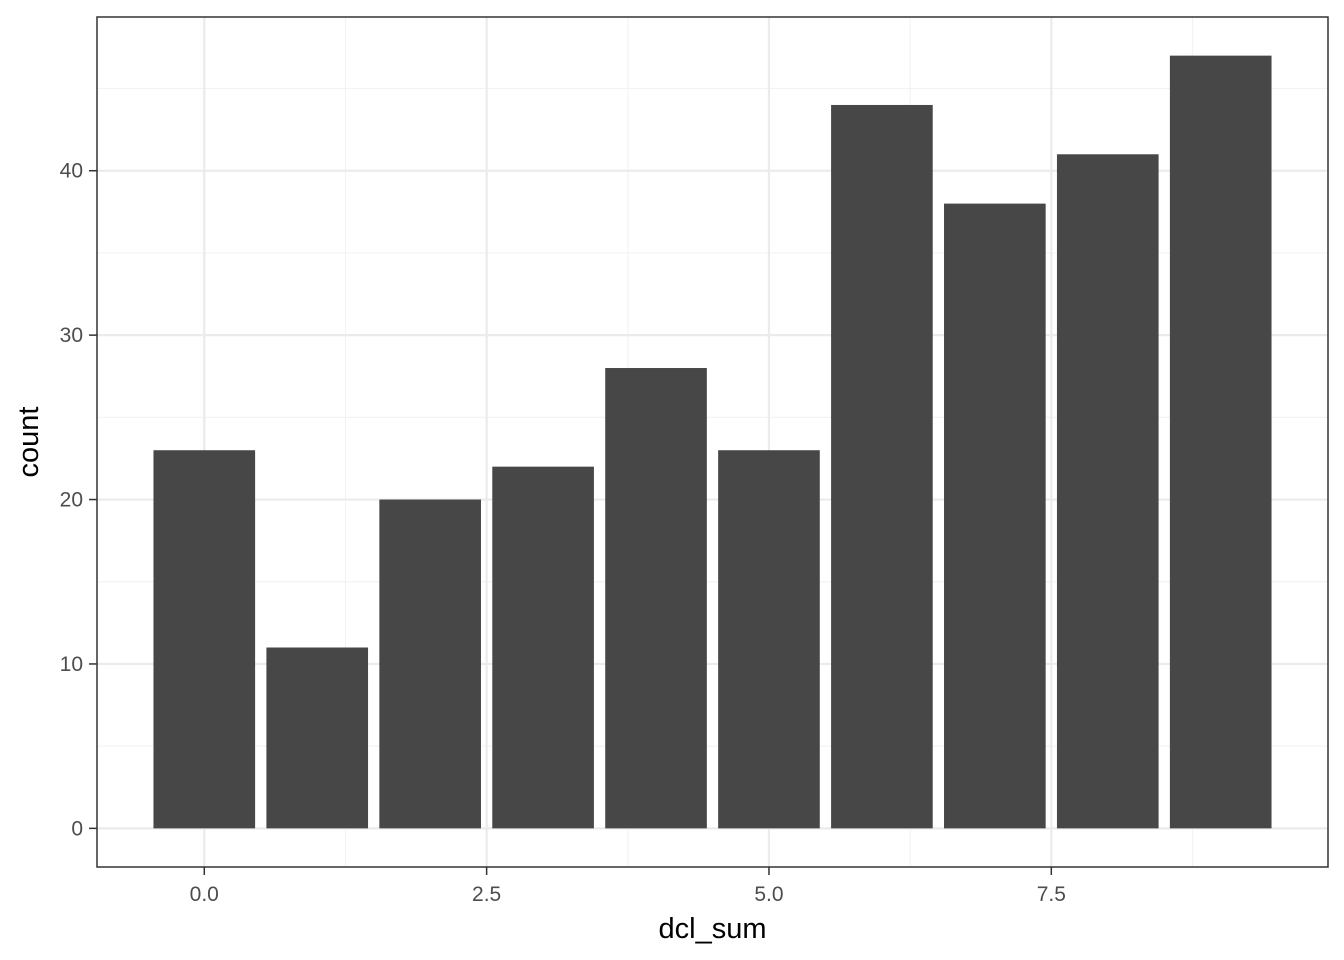  I want to click on x-axis-ticks: 0.0 2.5 5.0 7.5, so click(628, 886).